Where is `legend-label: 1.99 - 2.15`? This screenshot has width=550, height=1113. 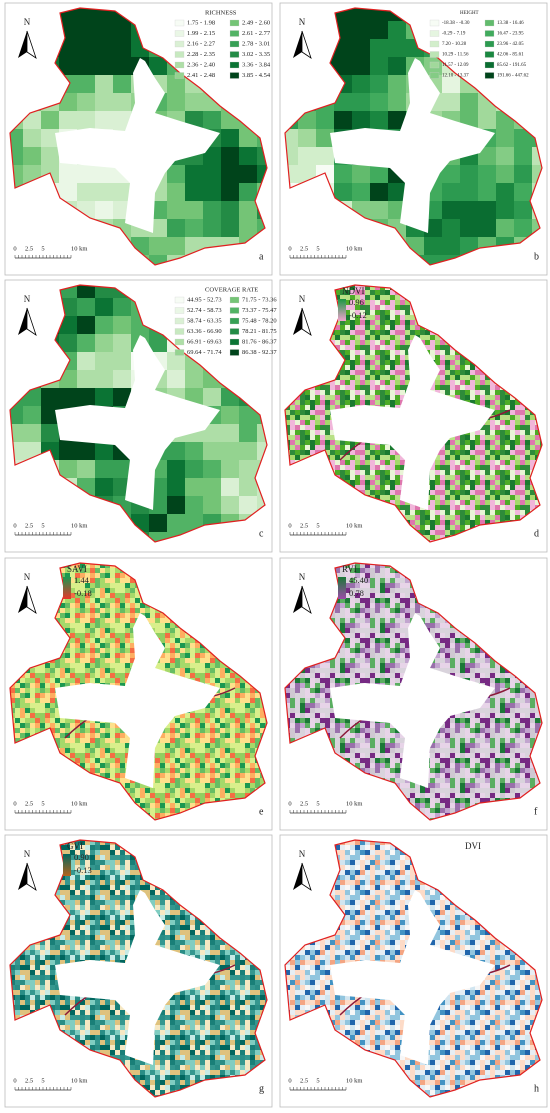
legend-label: 1.99 - 2.15 is located at coordinates (201, 33).